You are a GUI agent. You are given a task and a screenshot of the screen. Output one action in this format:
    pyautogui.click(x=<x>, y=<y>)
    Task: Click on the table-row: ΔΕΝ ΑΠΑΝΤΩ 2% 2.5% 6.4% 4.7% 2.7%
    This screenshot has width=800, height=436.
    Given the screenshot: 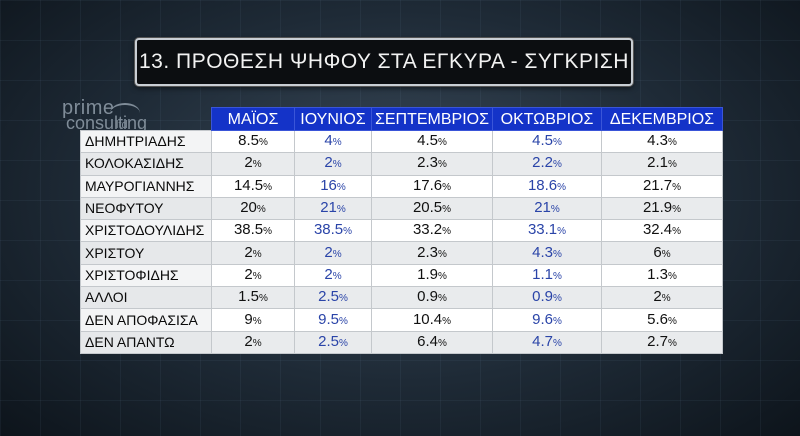 What is the action you would take?
    pyautogui.click(x=401, y=342)
    